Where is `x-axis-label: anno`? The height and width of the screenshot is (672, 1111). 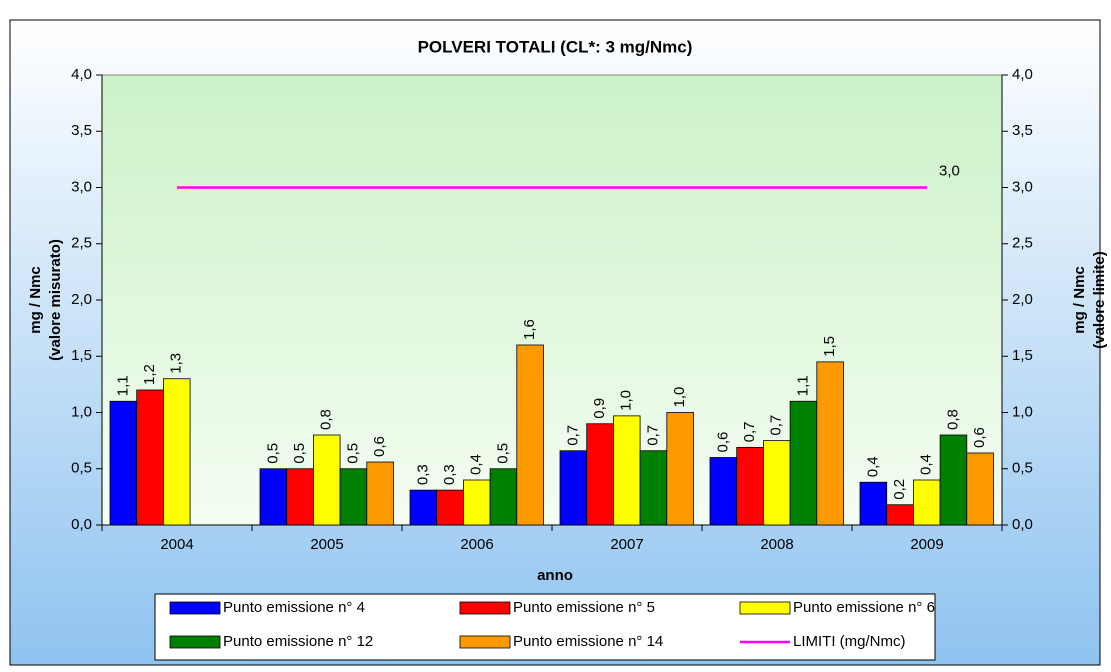
x-axis-label: anno is located at coordinates (555, 575).